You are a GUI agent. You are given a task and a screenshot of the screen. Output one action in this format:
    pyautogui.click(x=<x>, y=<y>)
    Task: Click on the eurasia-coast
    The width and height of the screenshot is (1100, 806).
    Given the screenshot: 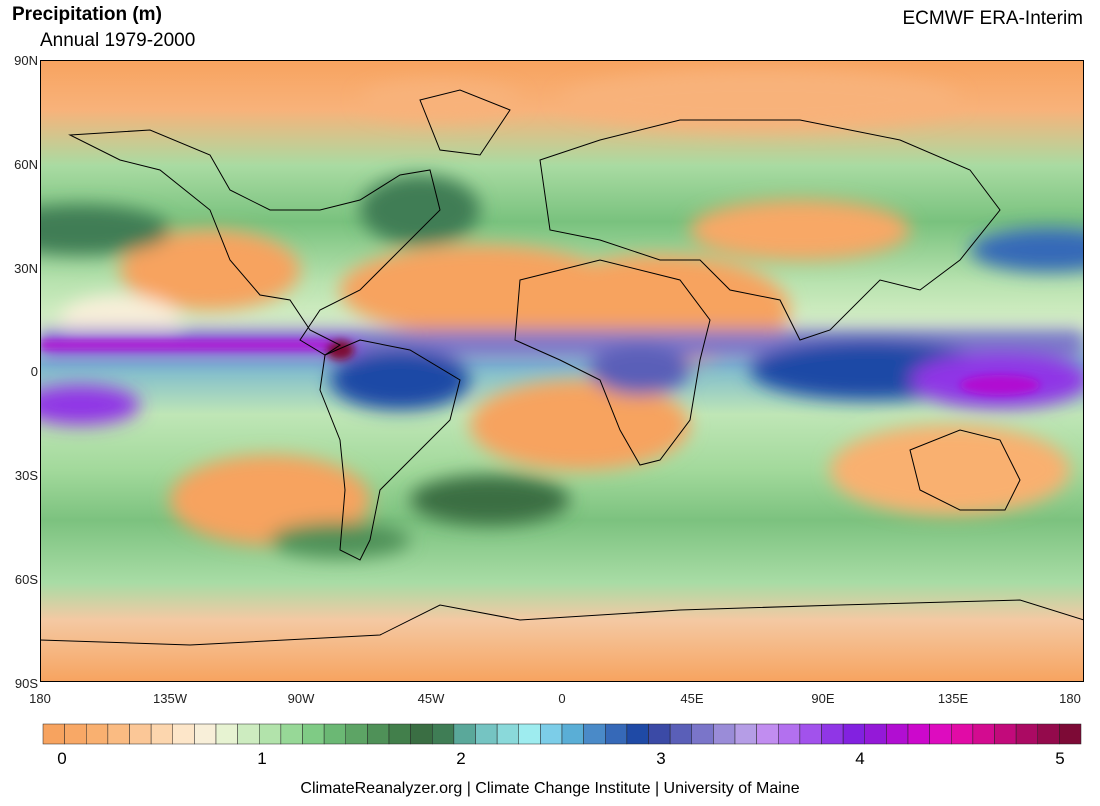 What is the action you would take?
    pyautogui.click(x=770, y=230)
    